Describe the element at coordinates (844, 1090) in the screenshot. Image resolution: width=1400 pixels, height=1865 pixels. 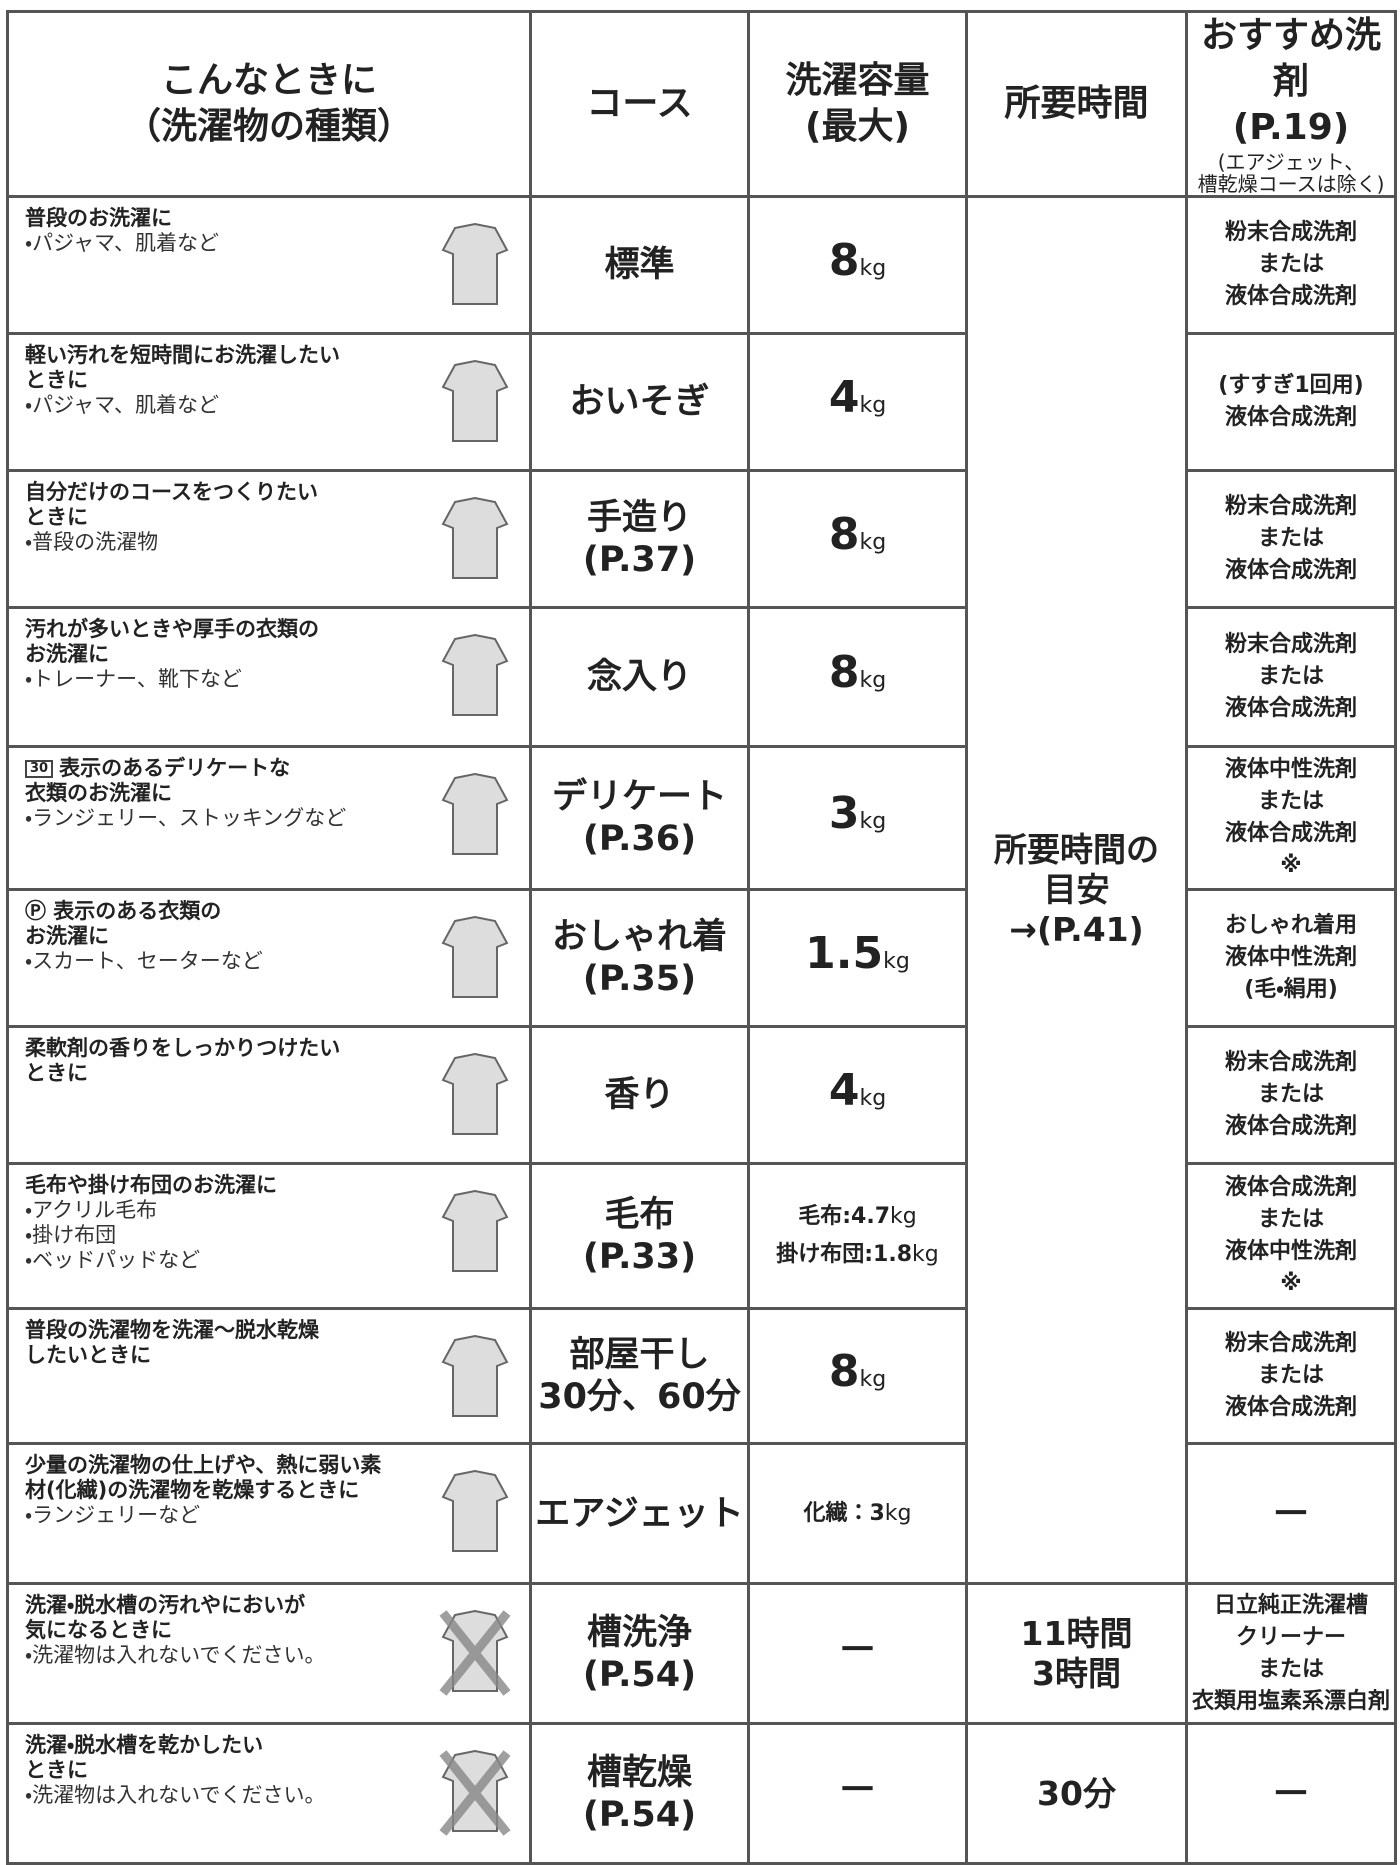
I see `capacity-value: 4` at that location.